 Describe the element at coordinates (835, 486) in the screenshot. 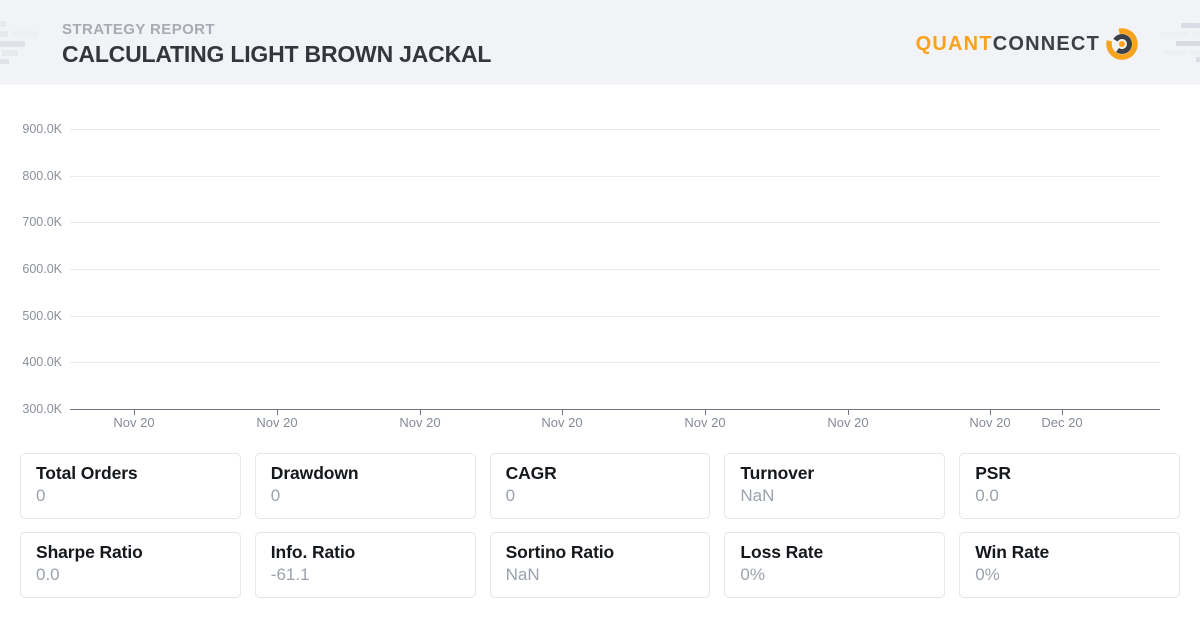

I see `stat-card-turnover: Turnover NaN` at that location.